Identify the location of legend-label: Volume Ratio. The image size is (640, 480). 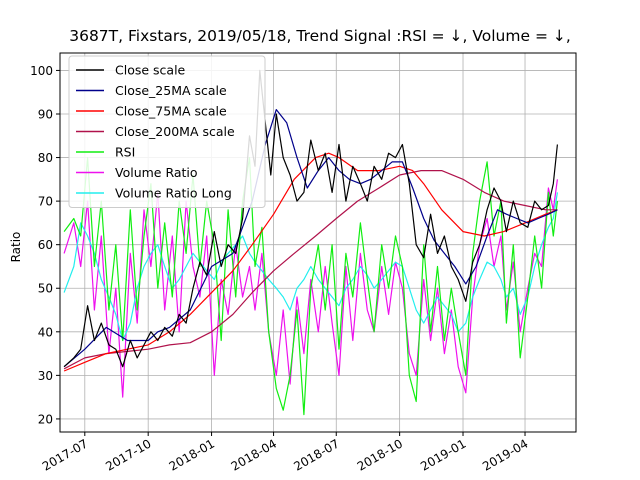
(156, 172).